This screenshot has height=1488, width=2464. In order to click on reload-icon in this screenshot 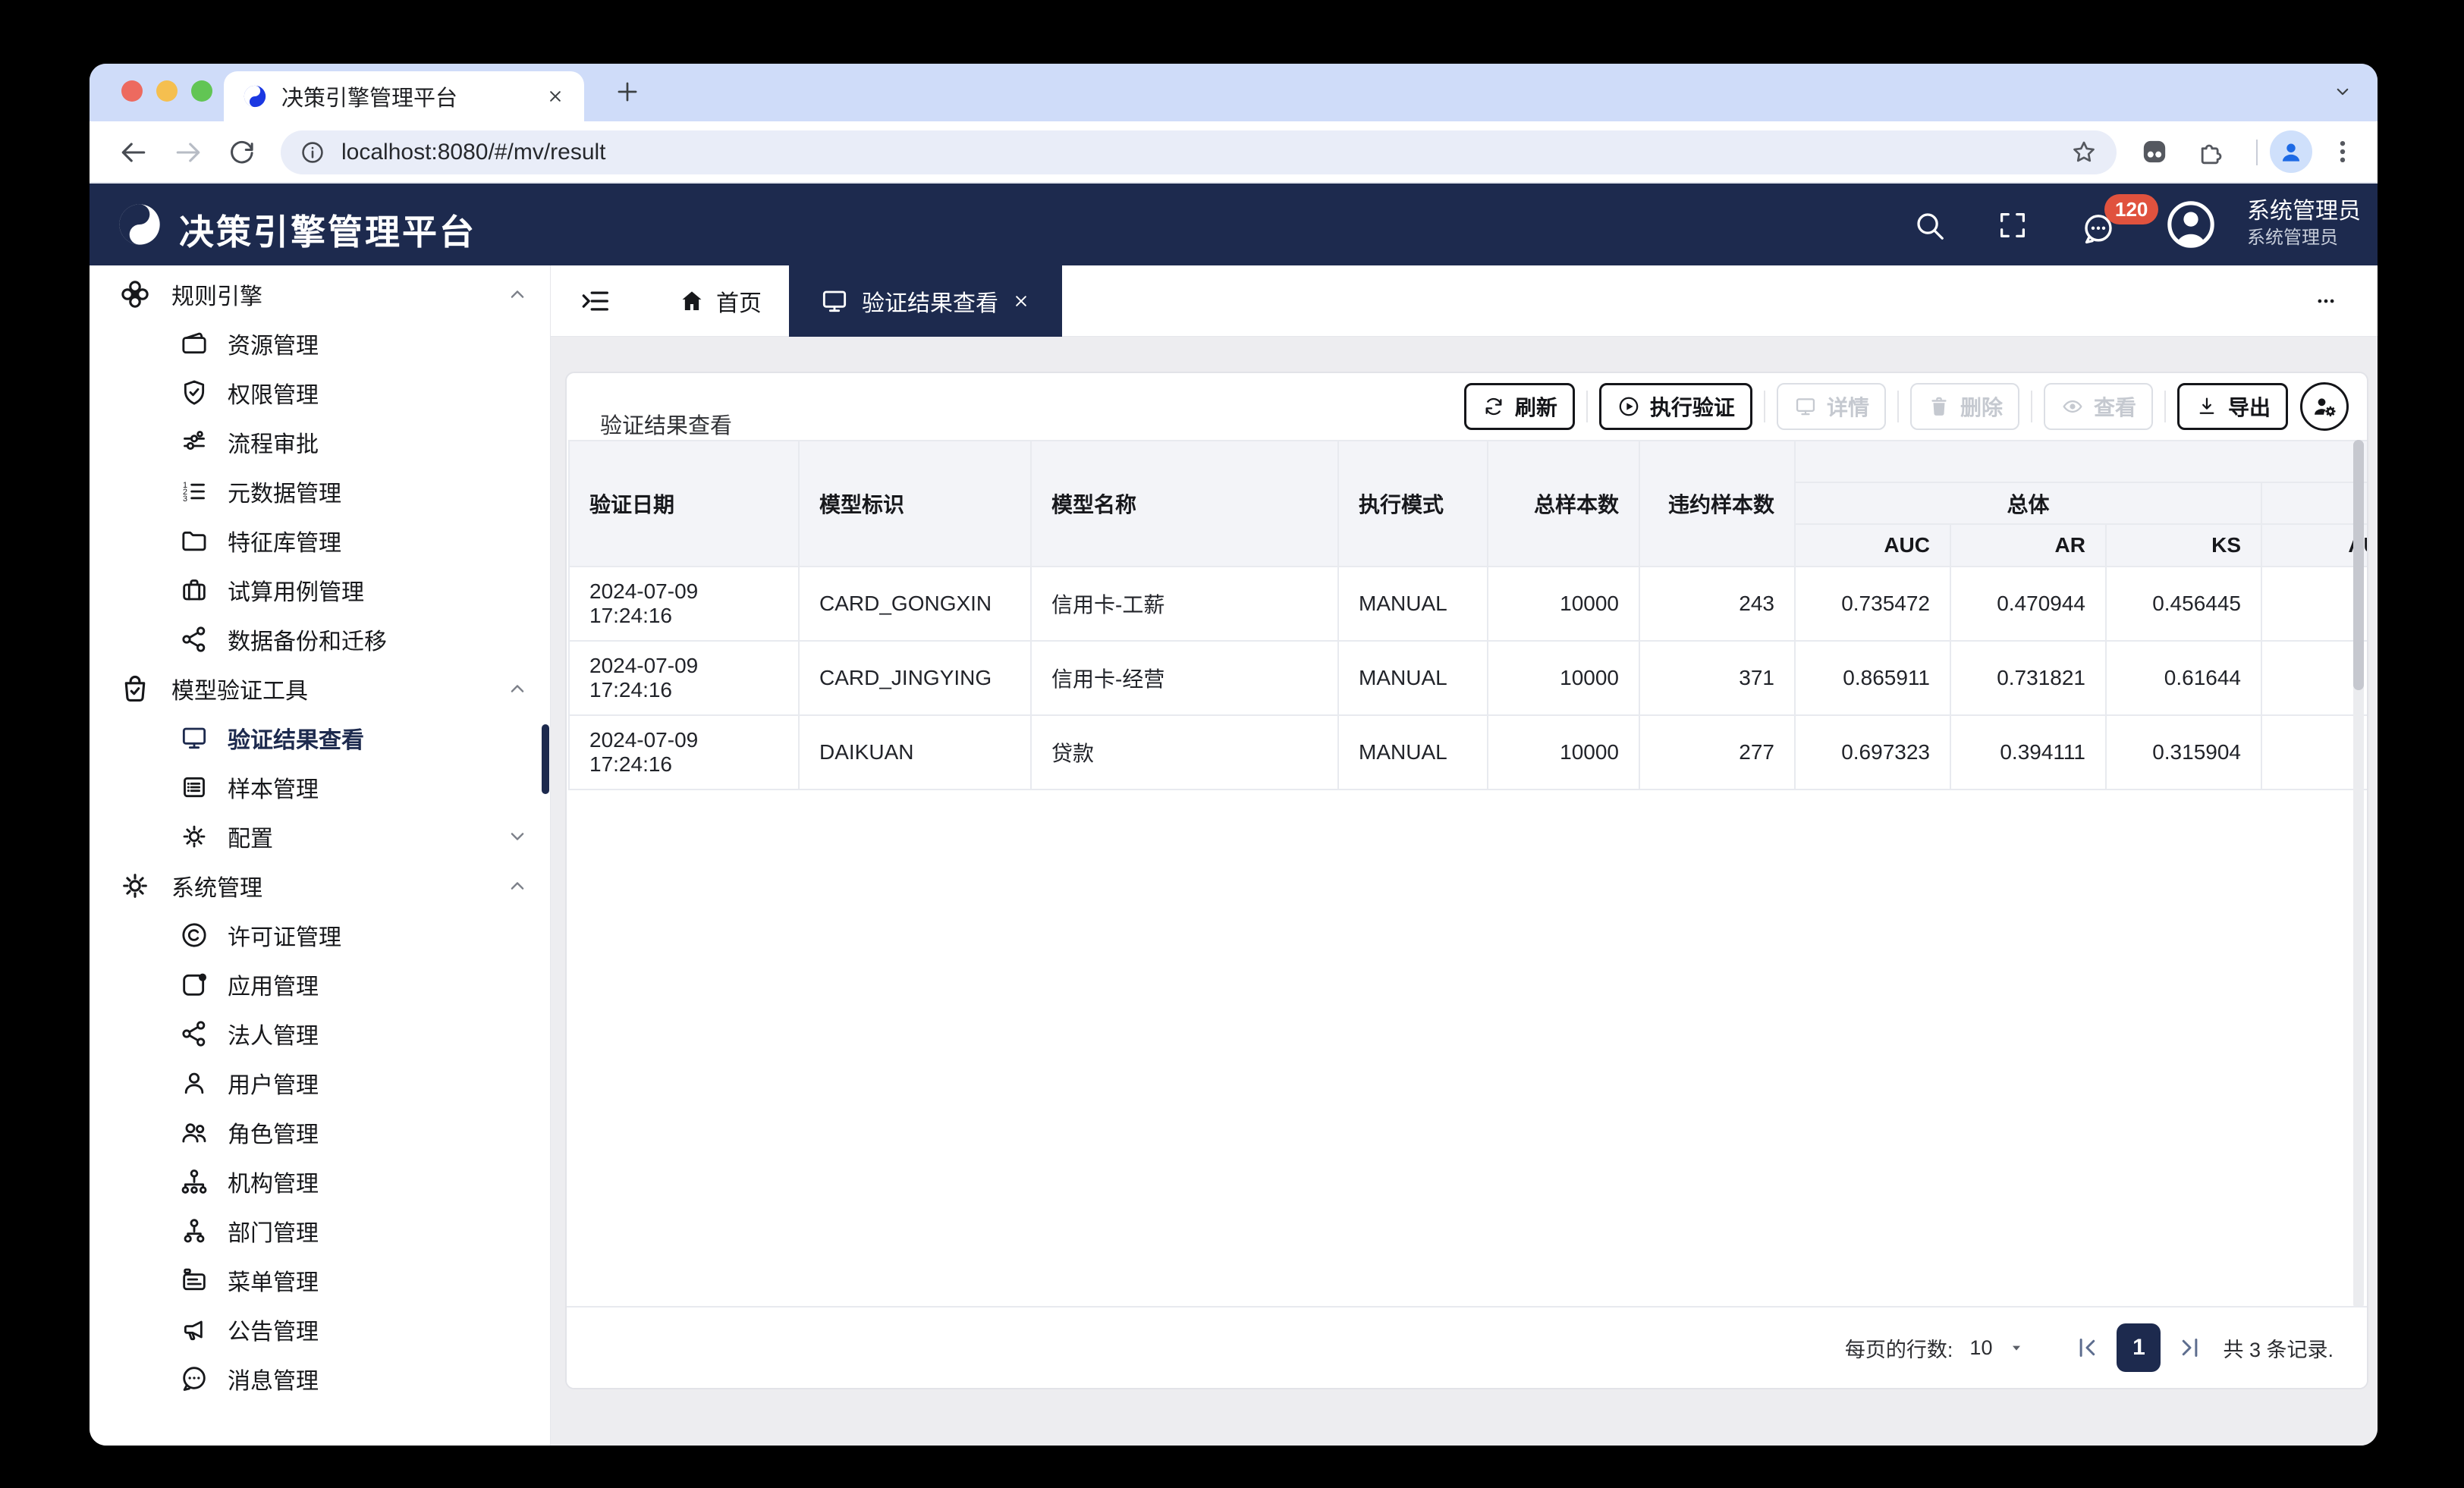, I will do `click(242, 152)`.